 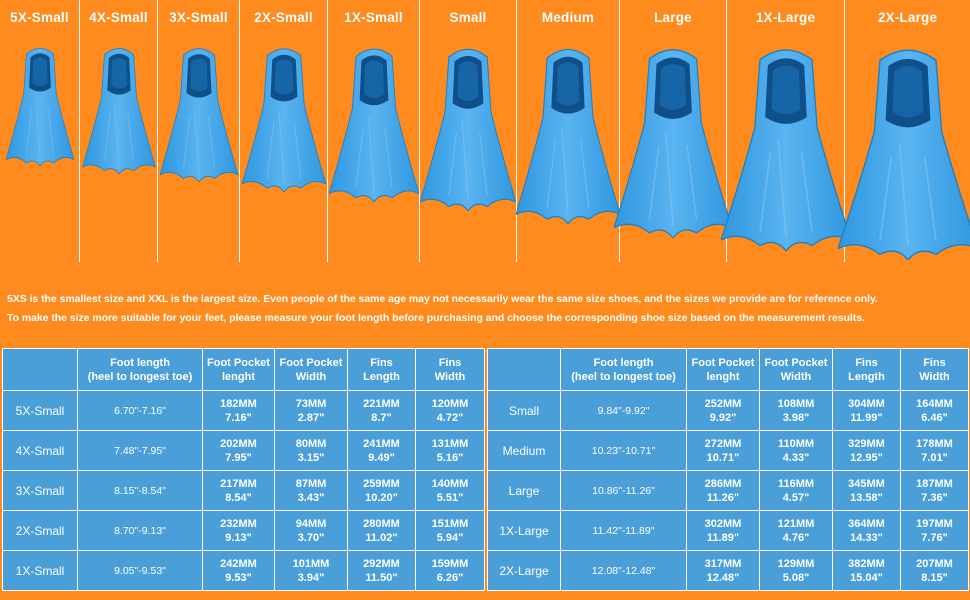 What do you see at coordinates (796, 570) in the screenshot?
I see `pocket-width-cell: 129MM 5.08"` at bounding box center [796, 570].